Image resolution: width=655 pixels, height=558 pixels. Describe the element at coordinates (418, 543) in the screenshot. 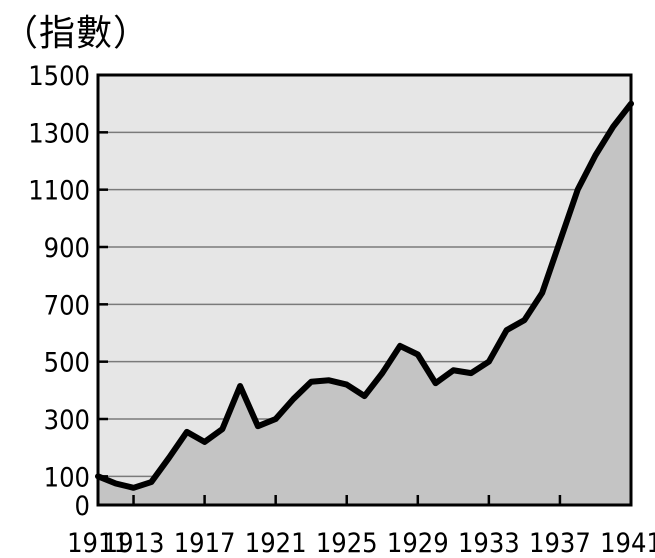

I see `x-tick-label: 1929` at that location.